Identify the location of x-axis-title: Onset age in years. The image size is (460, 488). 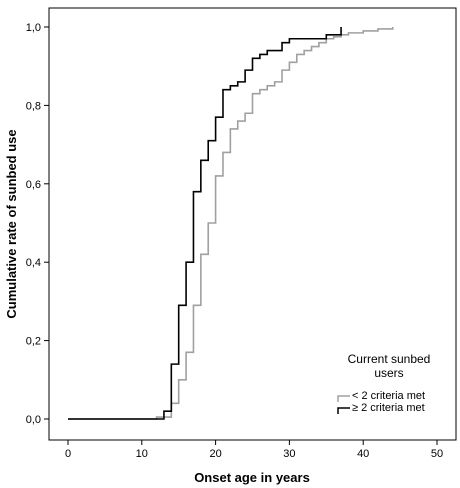
(252, 477).